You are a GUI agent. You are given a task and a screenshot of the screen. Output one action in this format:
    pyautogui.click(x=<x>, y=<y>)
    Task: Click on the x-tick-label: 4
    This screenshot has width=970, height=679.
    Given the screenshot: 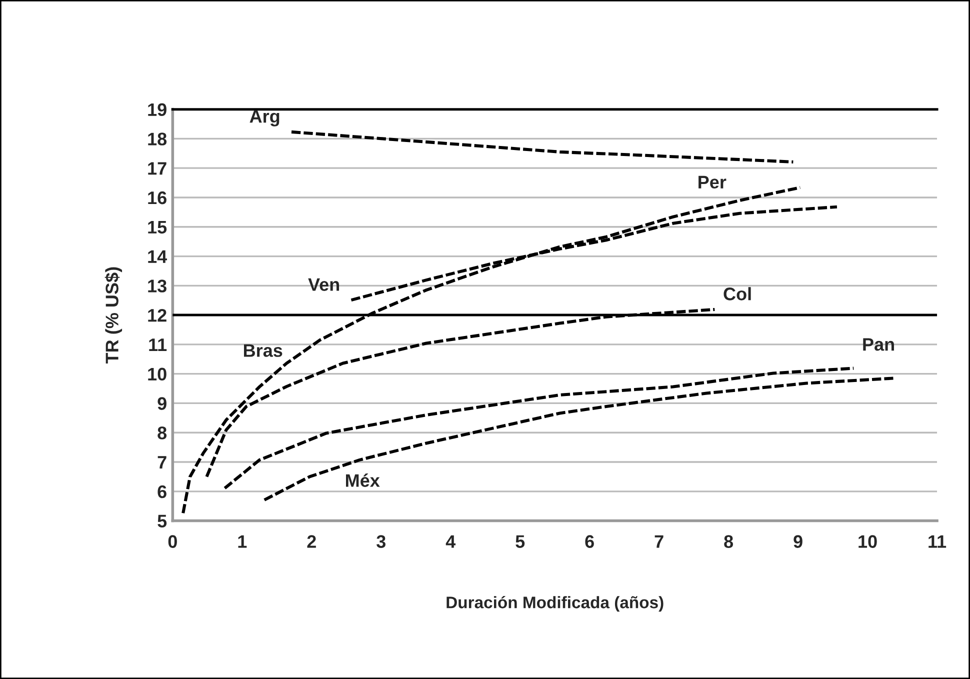 What is the action you would take?
    pyautogui.click(x=451, y=541)
    